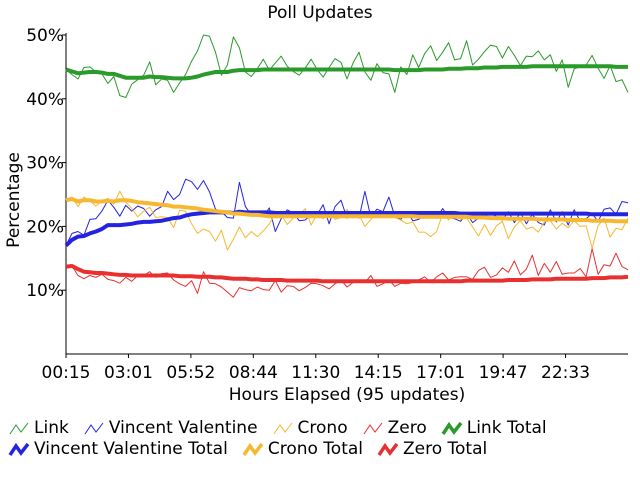 The width and height of the screenshot is (640, 480). I want to click on series-line-crono, so click(347, 220).